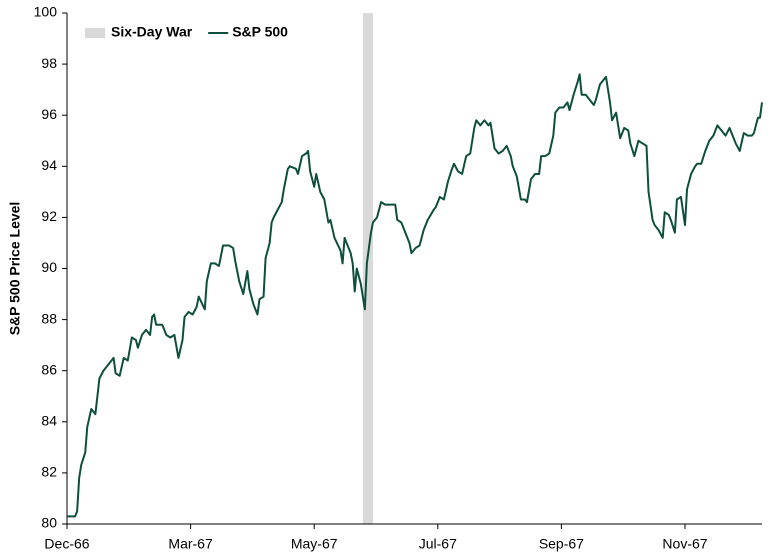  What do you see at coordinates (49, 523) in the screenshot?
I see `y-tick-label: 80` at bounding box center [49, 523].